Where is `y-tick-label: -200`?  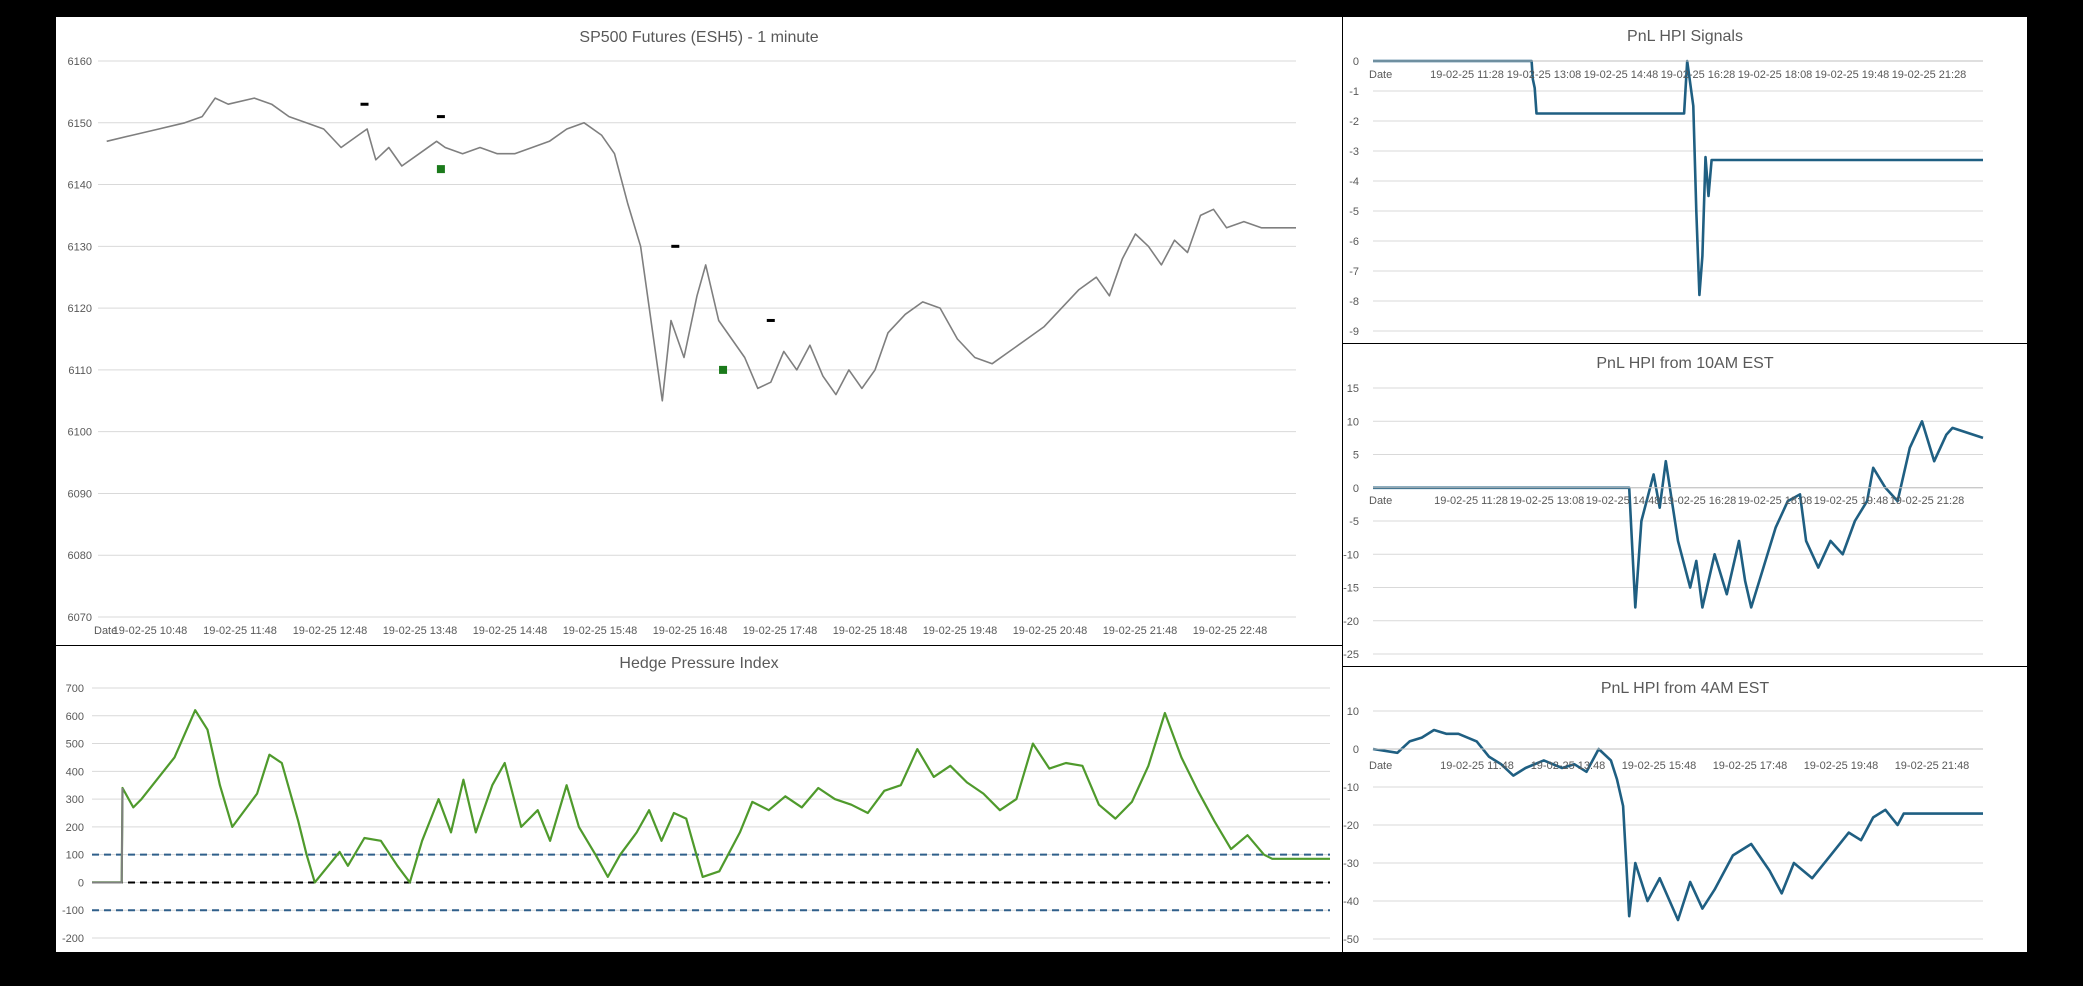 y-tick-label: -200 is located at coordinates (73, 939).